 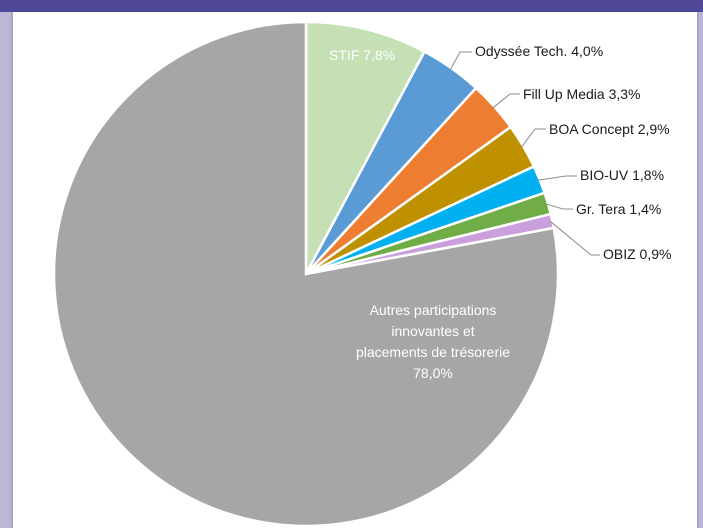 I want to click on data-label-obiz: OBIZ 0,9%, so click(x=637, y=254).